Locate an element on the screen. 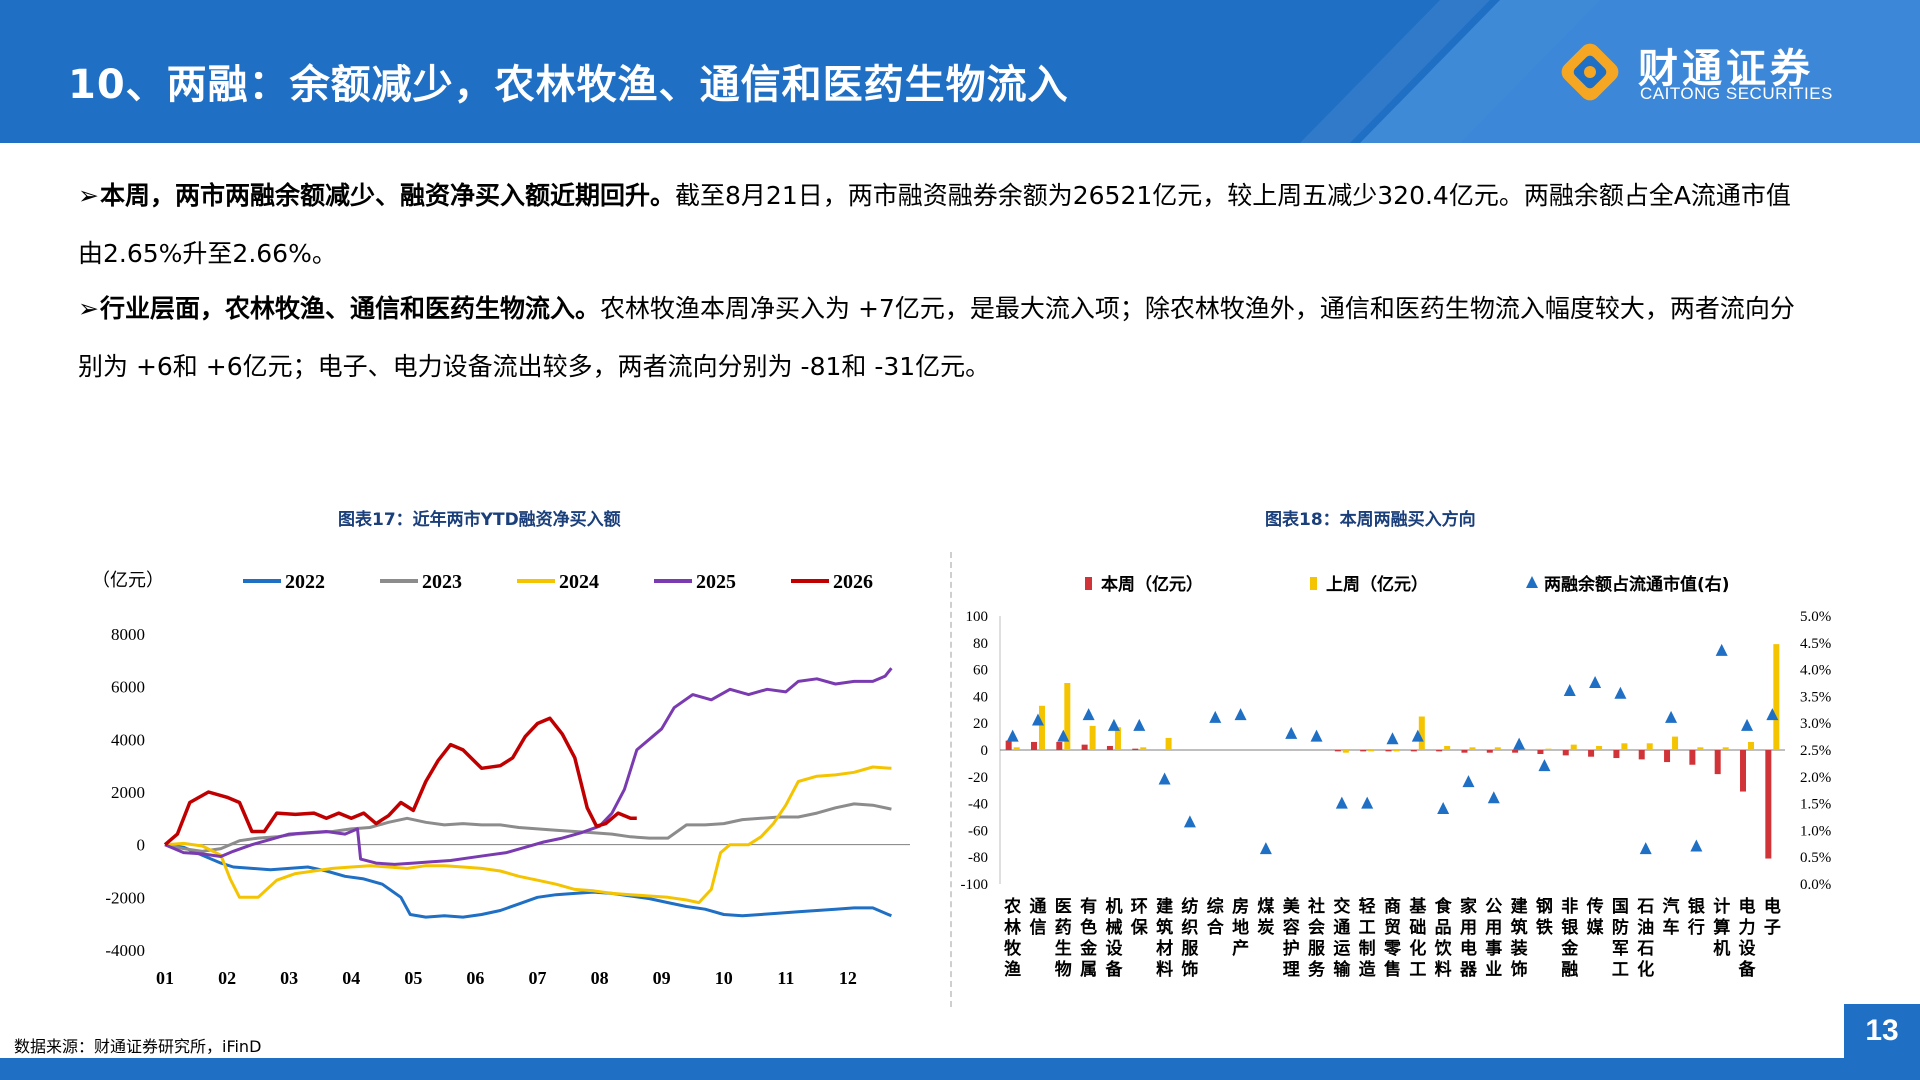  chart18-y-left-tick-label: -60 is located at coordinates (978, 831).